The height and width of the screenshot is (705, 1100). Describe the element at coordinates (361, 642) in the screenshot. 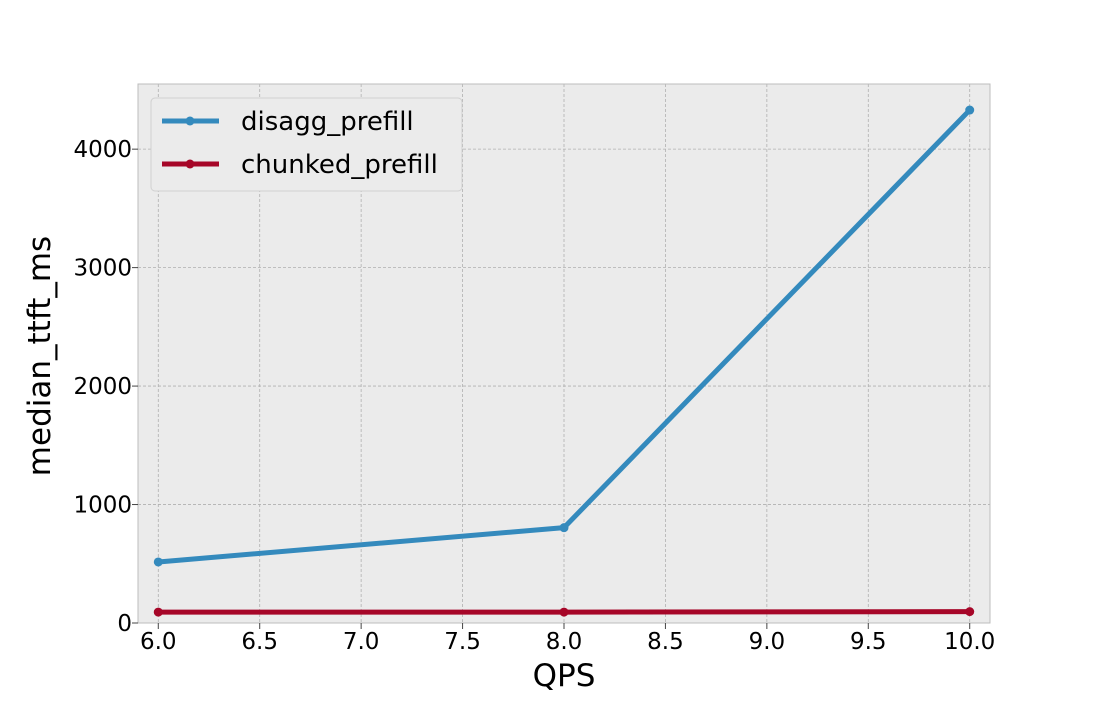

I see `x-tick-label: 7.0` at that location.